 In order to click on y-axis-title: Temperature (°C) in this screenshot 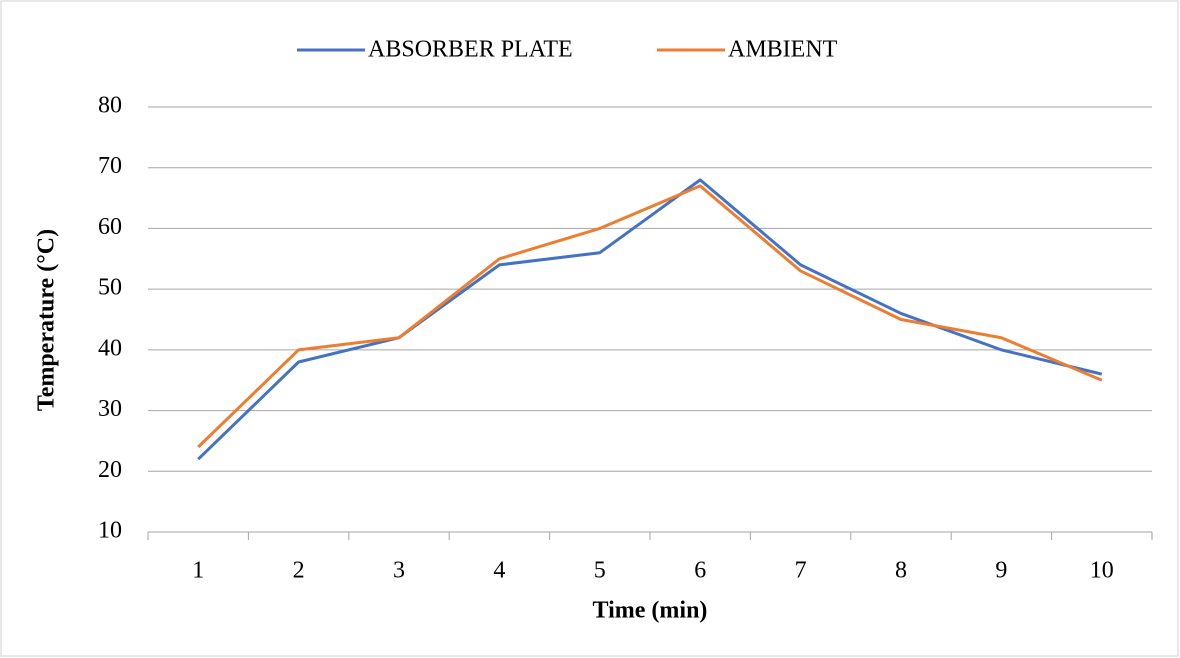, I will do `click(47, 320)`.